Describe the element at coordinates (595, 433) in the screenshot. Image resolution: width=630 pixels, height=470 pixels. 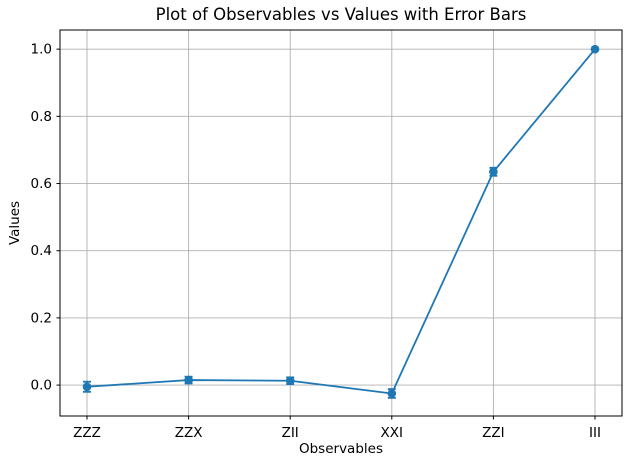
I see `x-tick-label: III` at that location.